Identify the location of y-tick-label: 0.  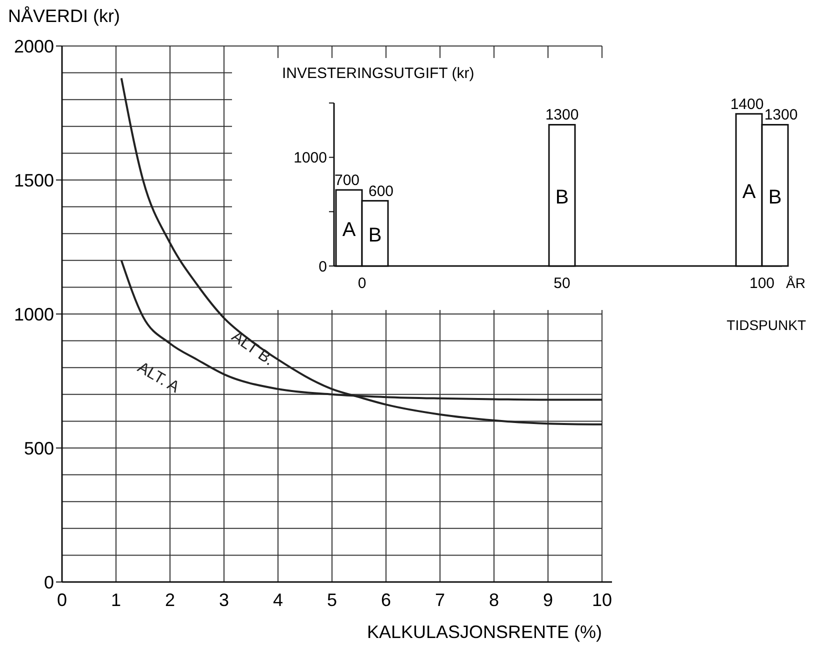
(49, 582).